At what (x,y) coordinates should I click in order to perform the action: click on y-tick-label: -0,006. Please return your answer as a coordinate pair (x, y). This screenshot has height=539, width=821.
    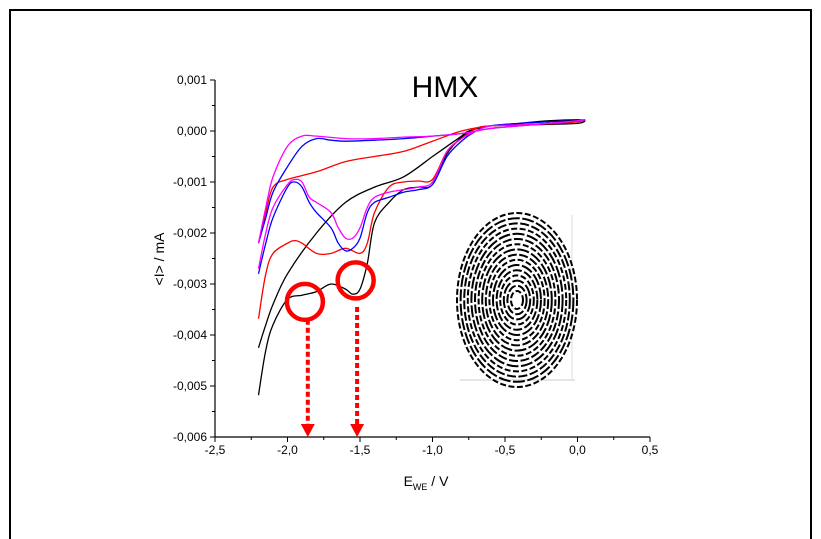
    Looking at the image, I should click on (190, 437).